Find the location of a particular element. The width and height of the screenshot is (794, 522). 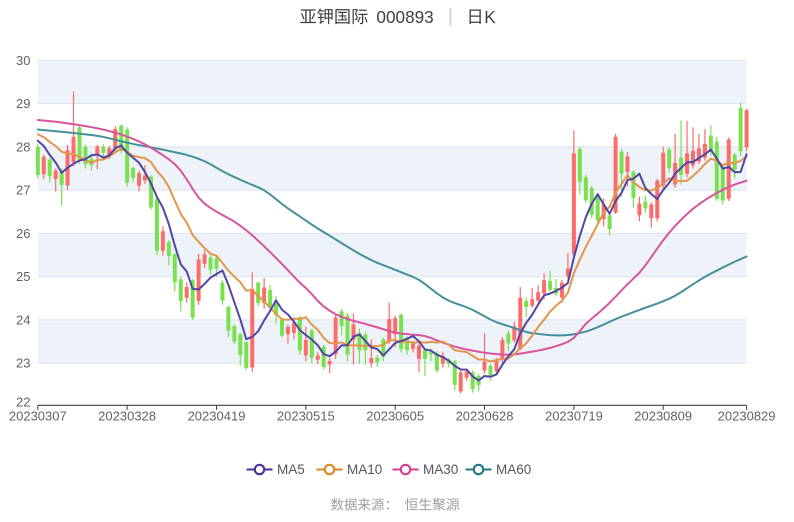

svg-text: 20230515 is located at coordinates (306, 416).